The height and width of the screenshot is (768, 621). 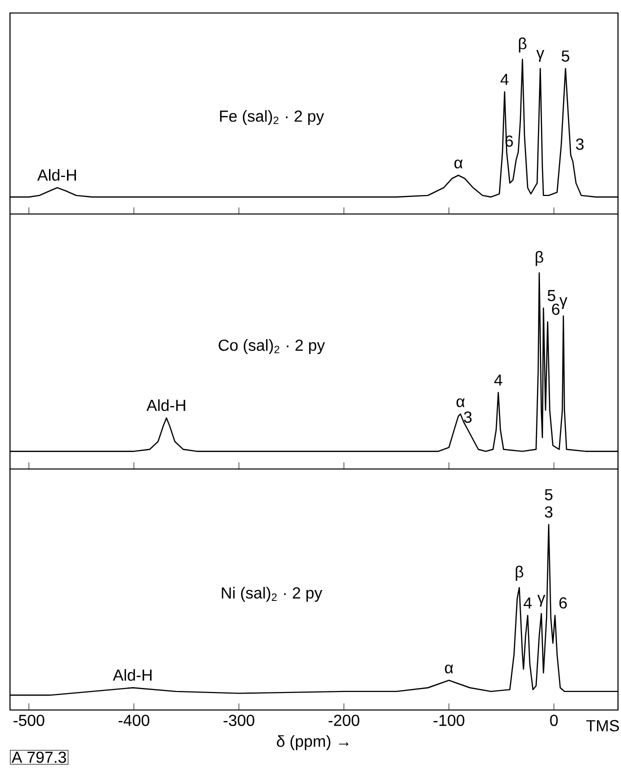 I want to click on annotation: Ni (sal)$_{2}$ · 2 py, so click(x=272, y=594).